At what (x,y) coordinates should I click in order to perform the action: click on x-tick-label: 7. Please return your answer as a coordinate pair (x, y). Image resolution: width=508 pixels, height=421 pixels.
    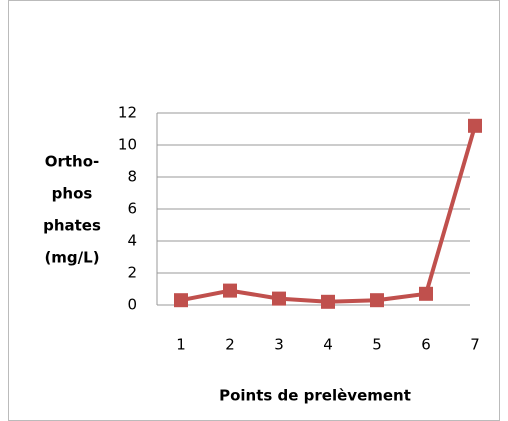
    Looking at the image, I should click on (475, 345).